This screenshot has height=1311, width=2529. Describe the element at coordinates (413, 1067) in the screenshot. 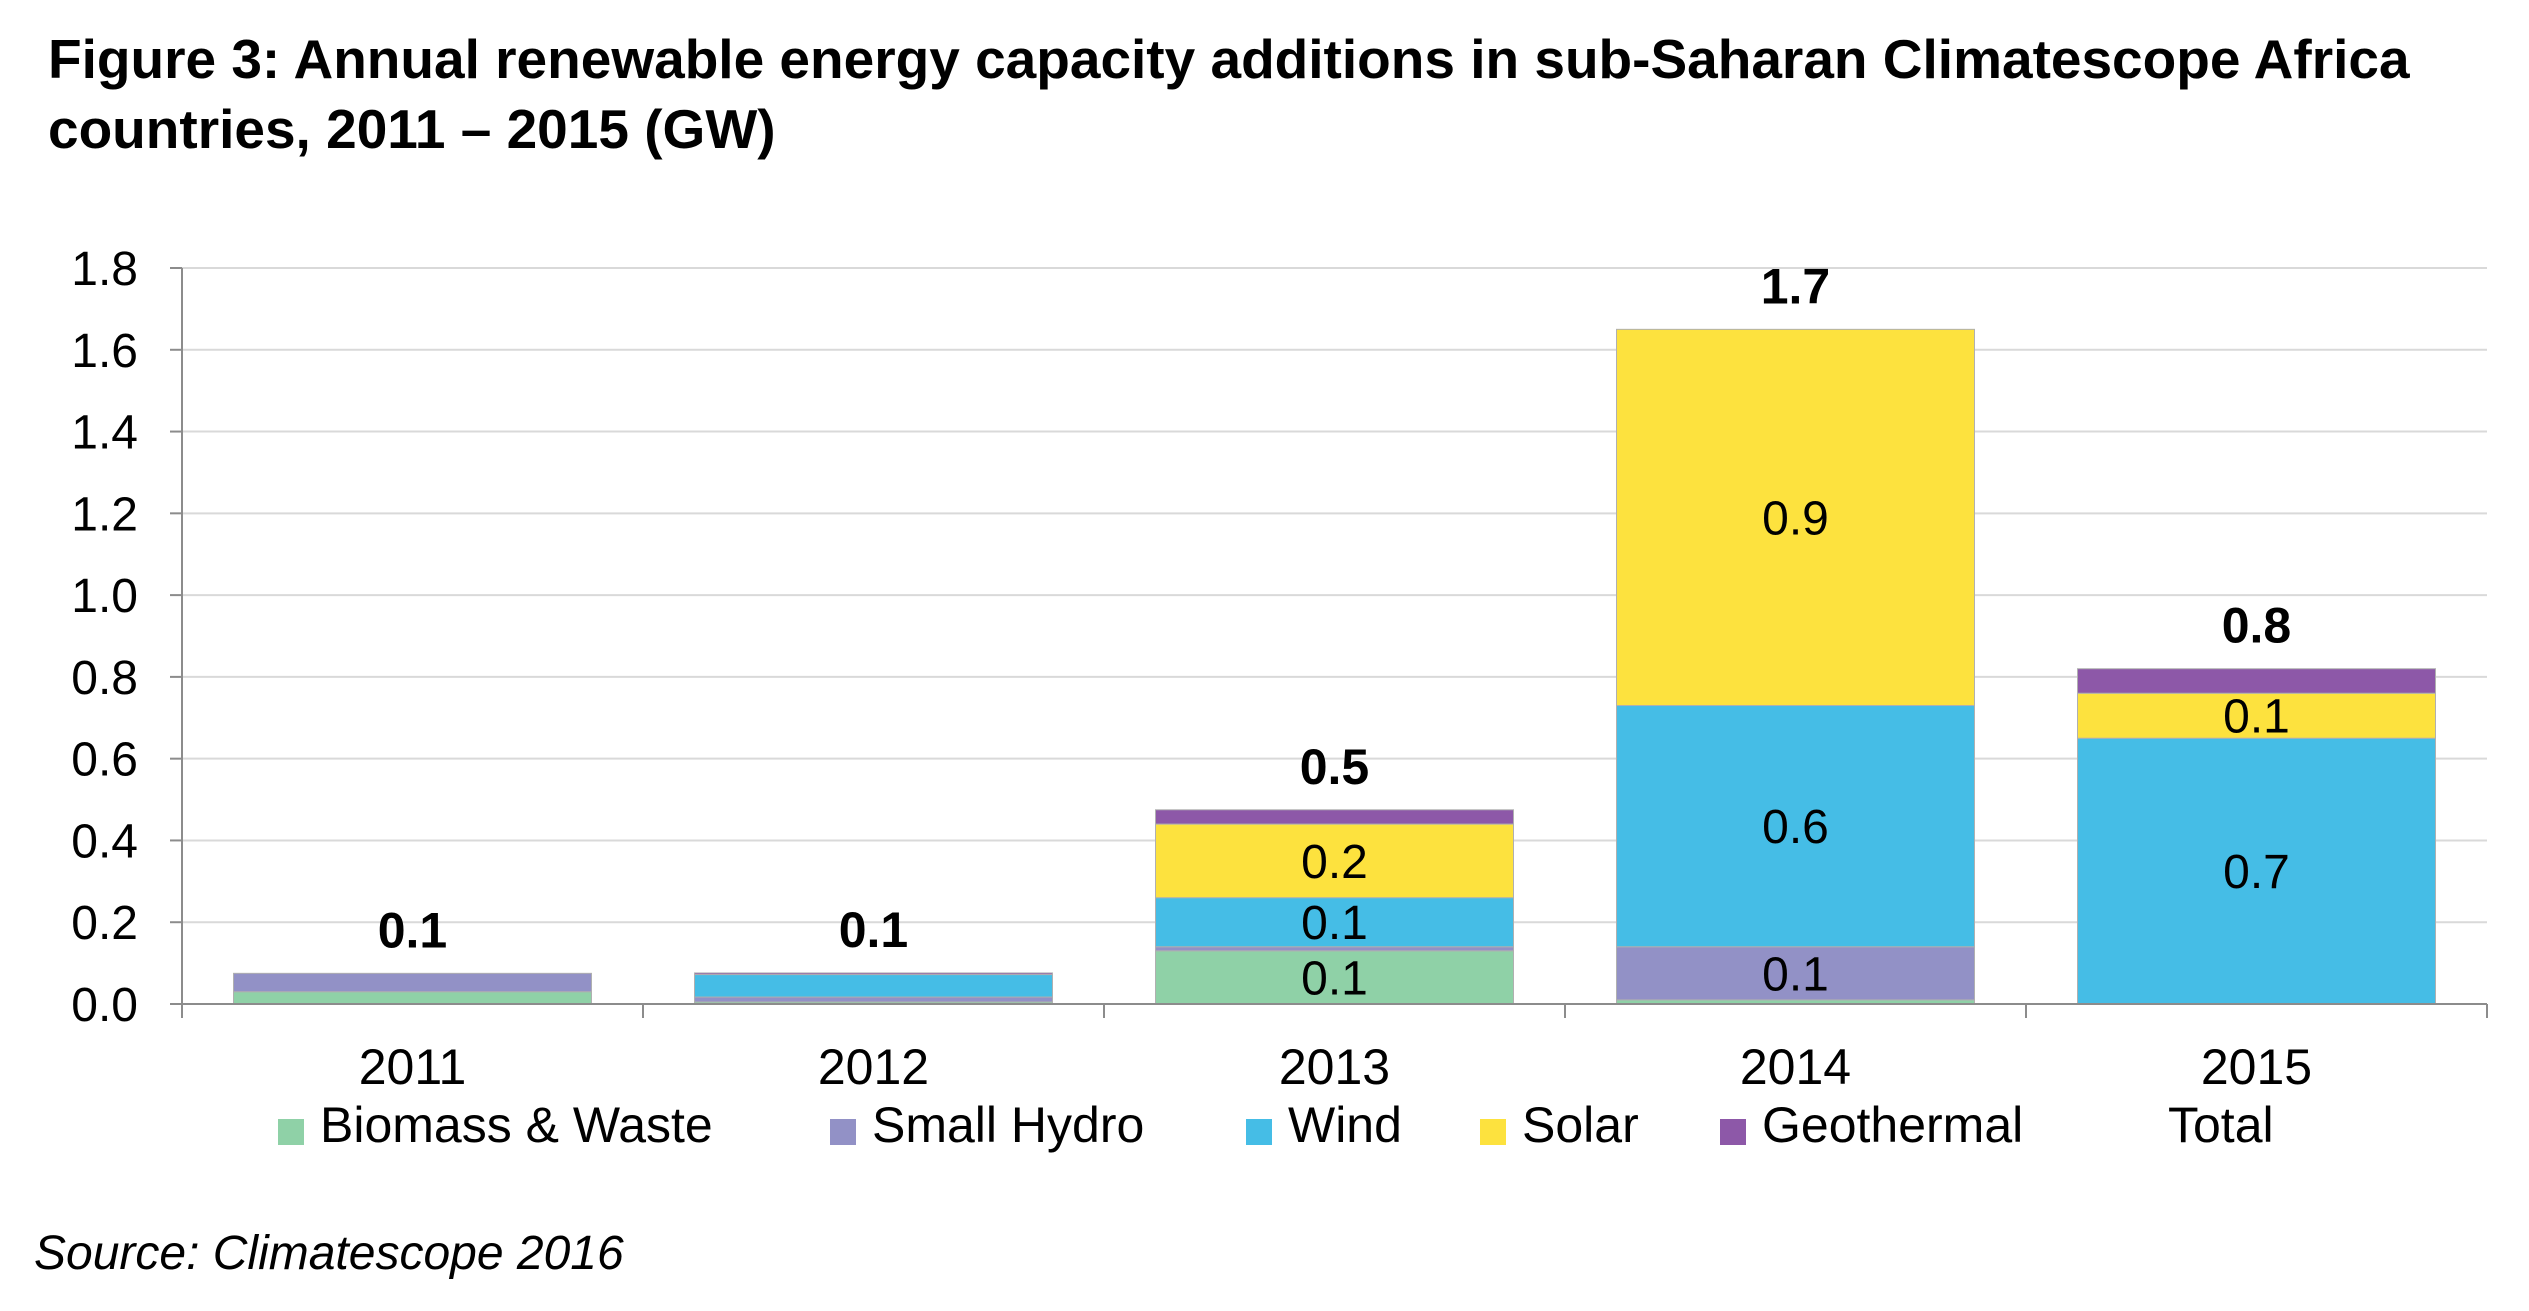

I see `x-tick-label: 2011` at that location.